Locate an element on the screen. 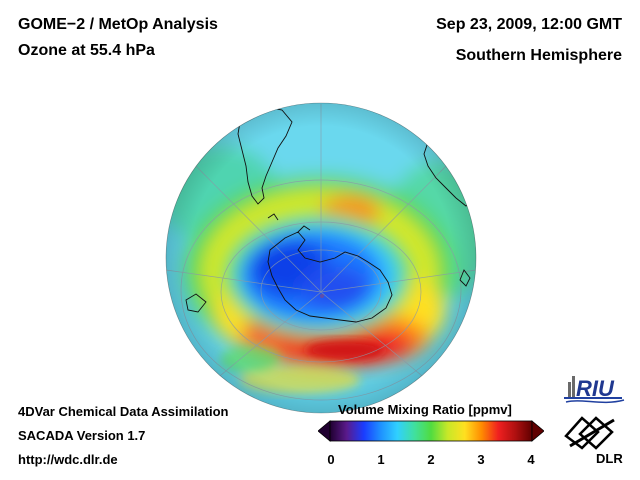  colorbar-title: Volume Mixing Ratio [ppmv] is located at coordinates (425, 409).